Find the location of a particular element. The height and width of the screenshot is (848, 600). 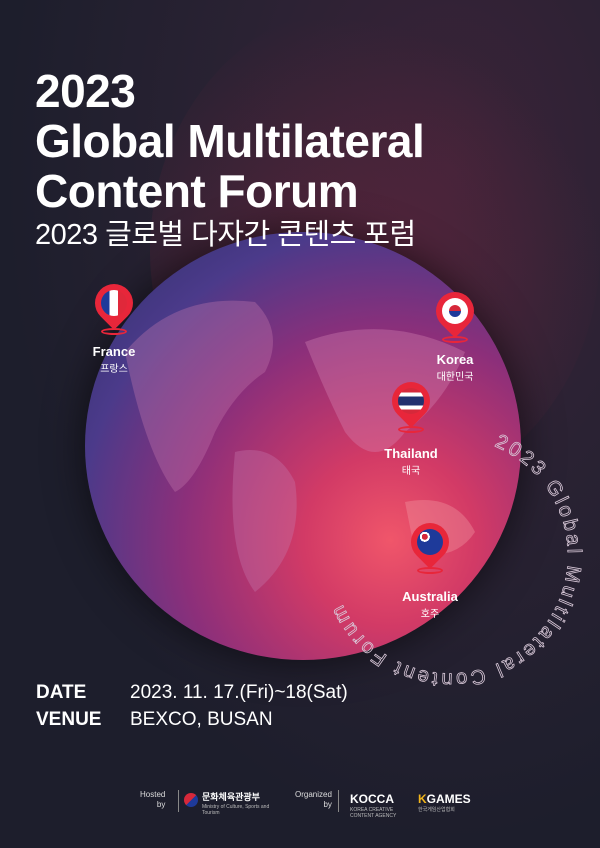

title-year: 2023 is located at coordinates (85, 91).